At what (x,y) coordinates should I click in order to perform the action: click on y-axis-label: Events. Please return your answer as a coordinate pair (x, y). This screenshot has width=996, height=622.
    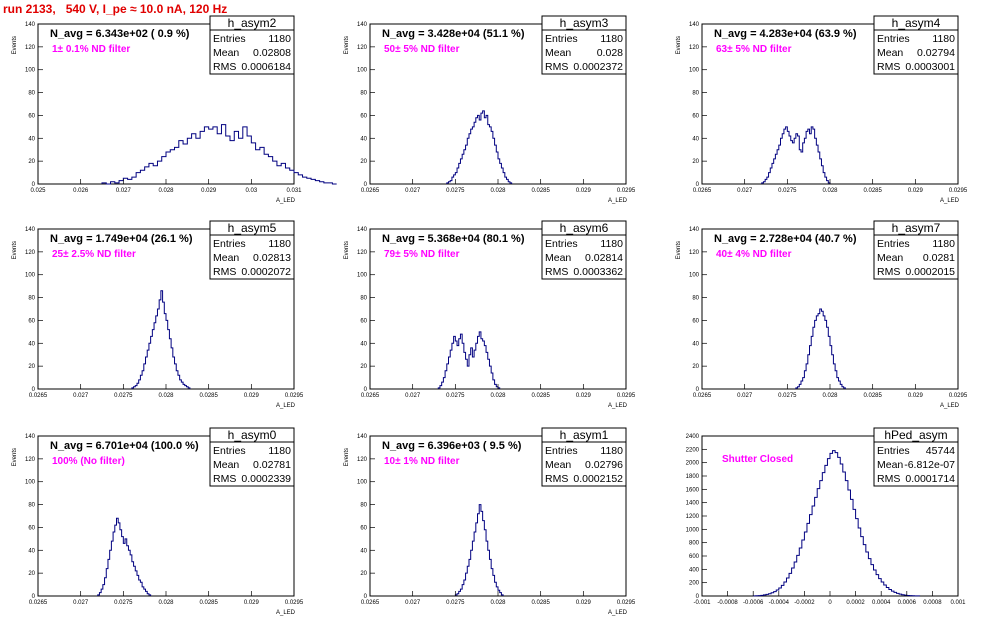
    Looking at the image, I should click on (15, 45).